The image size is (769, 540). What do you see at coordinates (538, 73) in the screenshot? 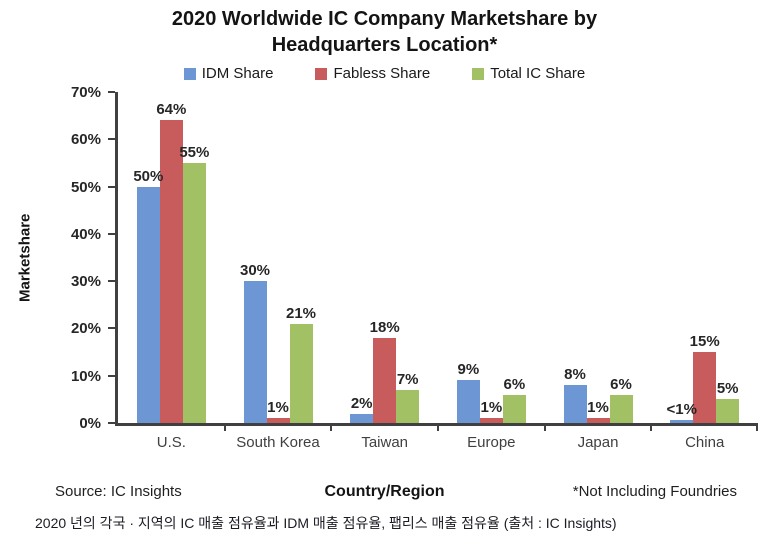
I see `legend-label: Total IC Share` at bounding box center [538, 73].